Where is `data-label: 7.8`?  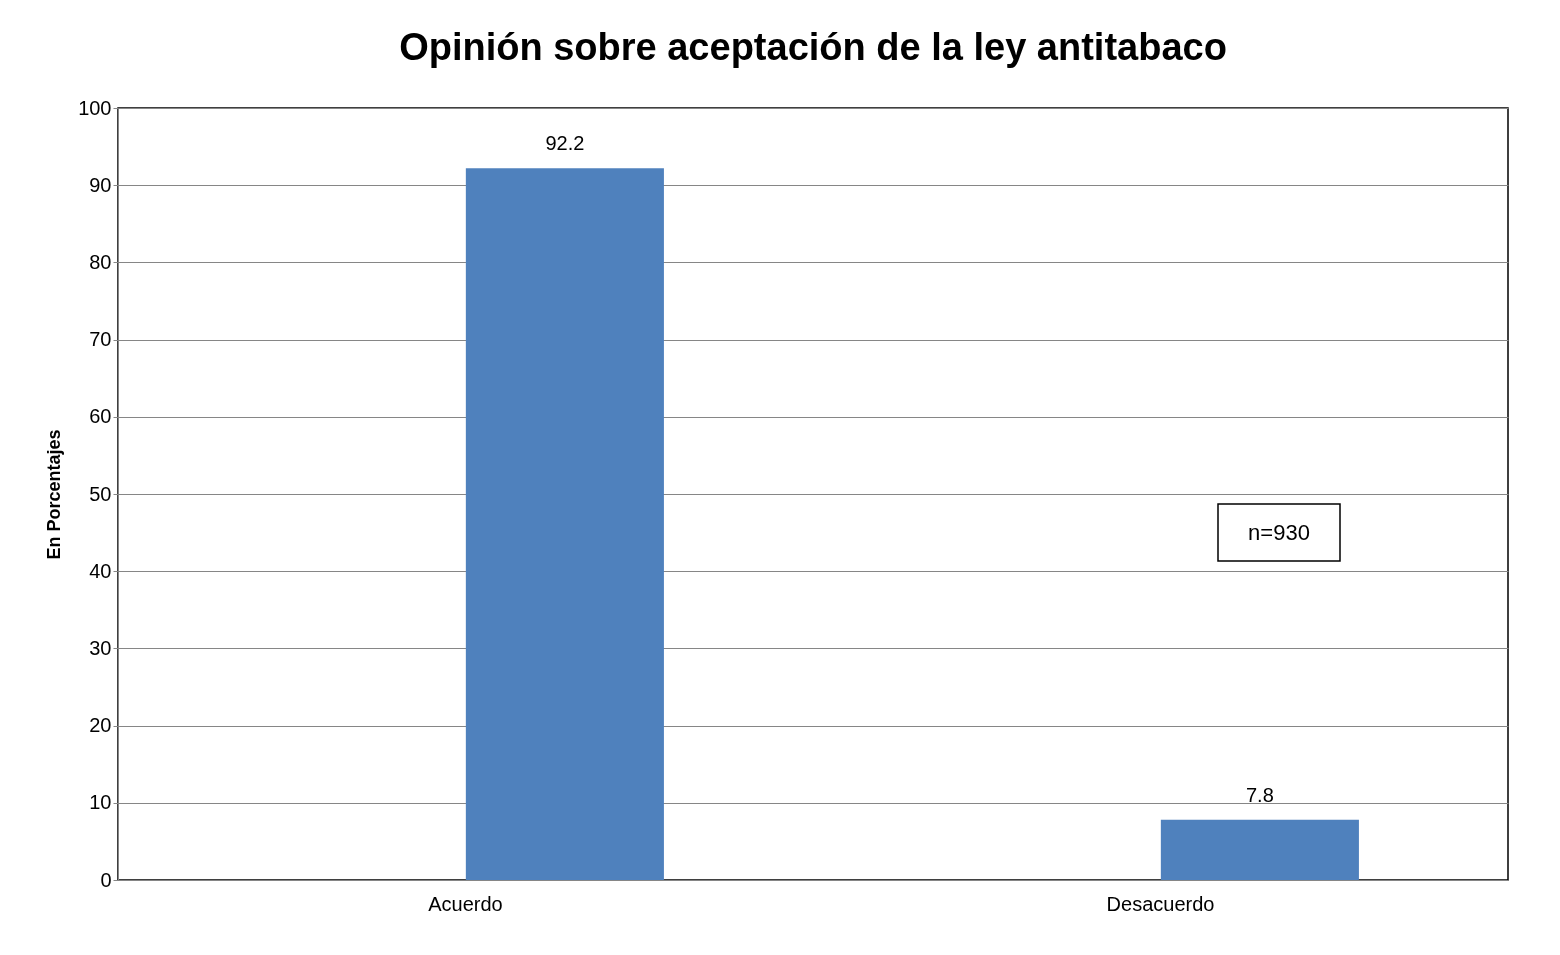 data-label: 7.8 is located at coordinates (1259, 794).